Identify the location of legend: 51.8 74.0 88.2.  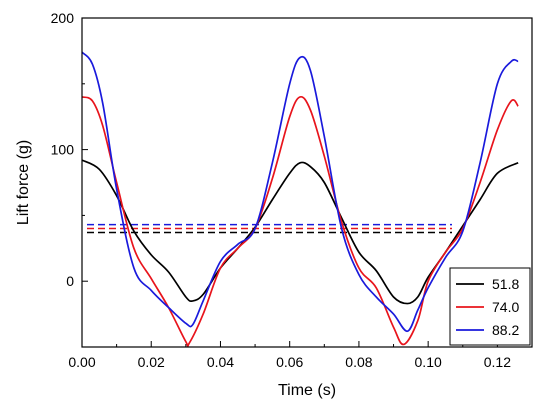
(490, 306).